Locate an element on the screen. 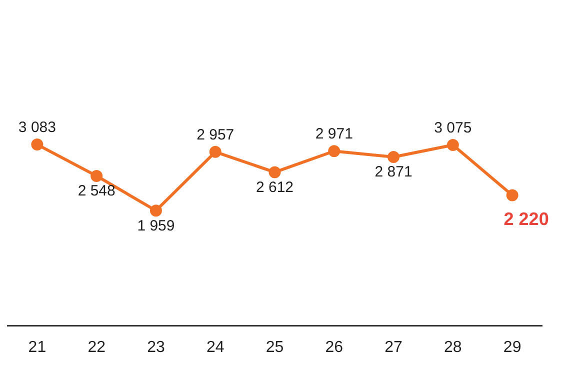  x-tick-label: 25 is located at coordinates (275, 347).